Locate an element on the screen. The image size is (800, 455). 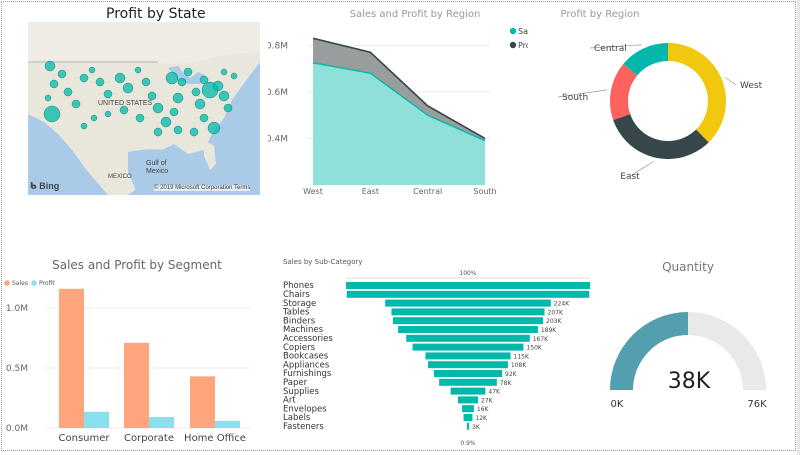
area-ytick-label: 0.4M is located at coordinates (278, 139).